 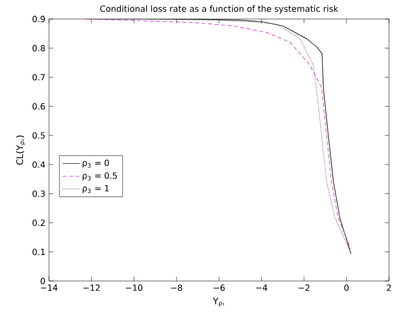 I want to click on y-tick-label: 0.9, so click(x=38, y=19).